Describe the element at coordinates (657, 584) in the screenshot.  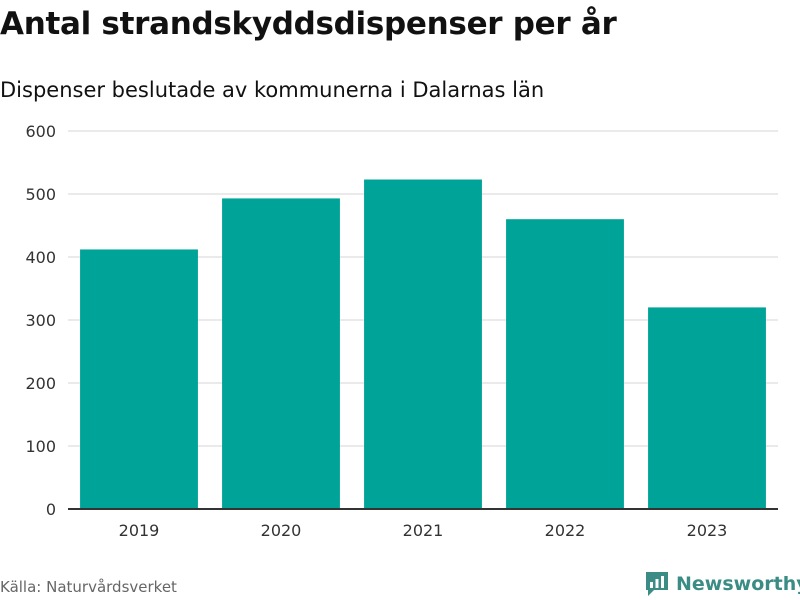
I see `newsworthy-logo-icon` at that location.